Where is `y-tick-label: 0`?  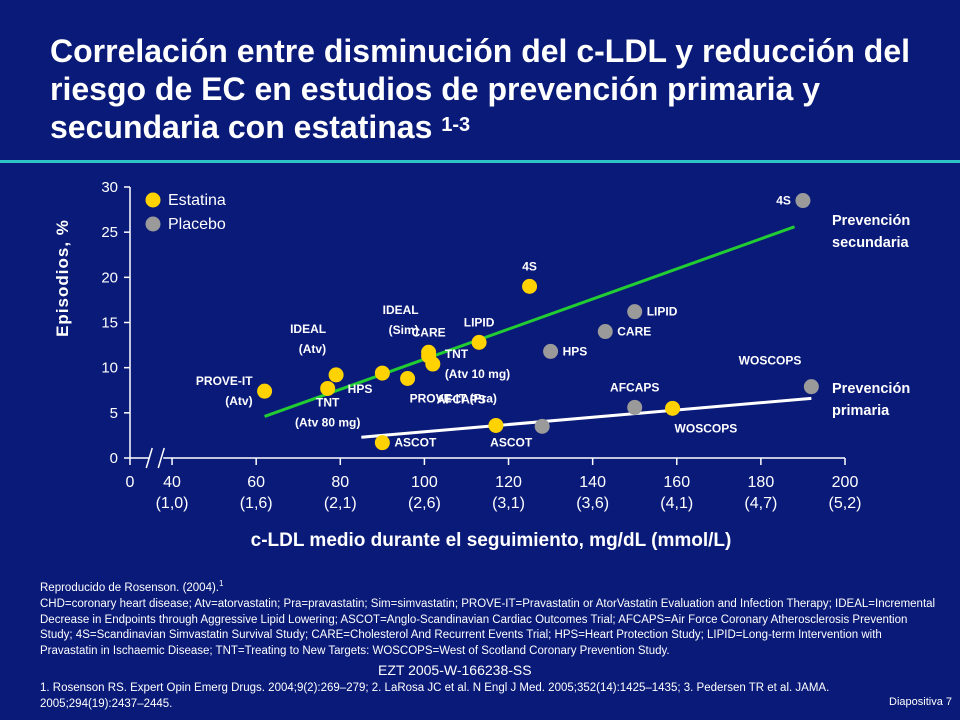 y-tick-label: 0 is located at coordinates (114, 458).